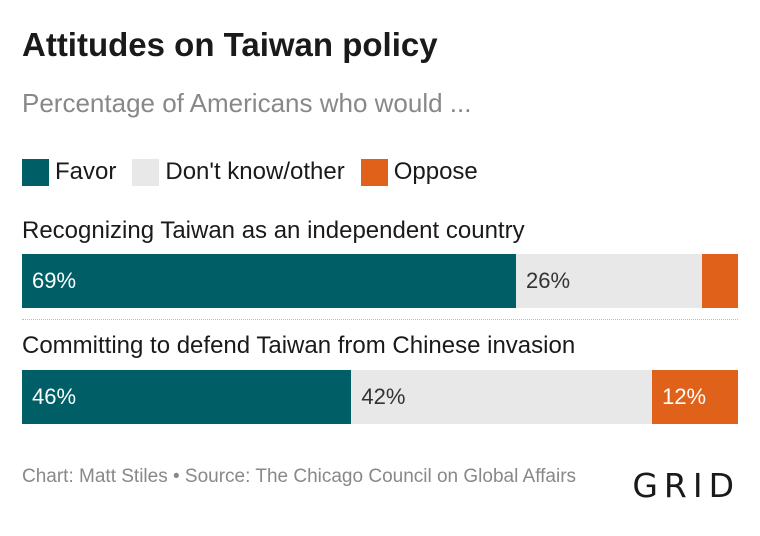  I want to click on bar-segment-favor: 46%, so click(186, 397).